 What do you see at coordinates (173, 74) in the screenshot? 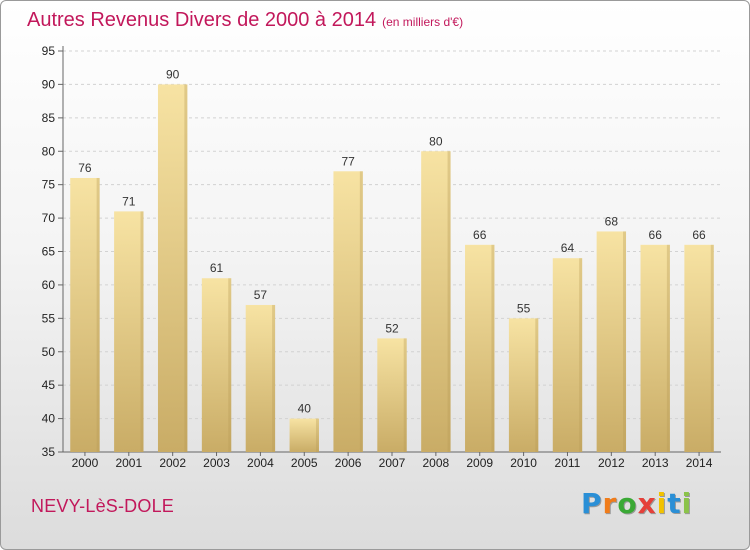
I see `value-label: 90` at bounding box center [173, 74].